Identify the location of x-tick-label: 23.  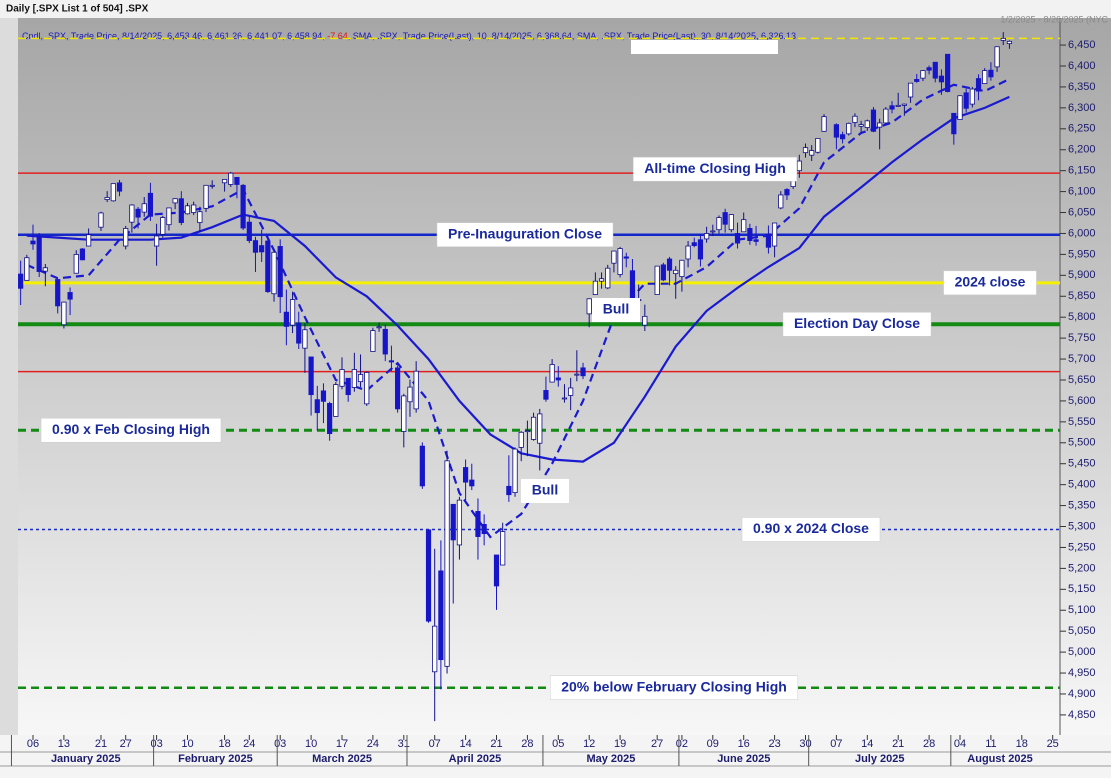
(774, 744).